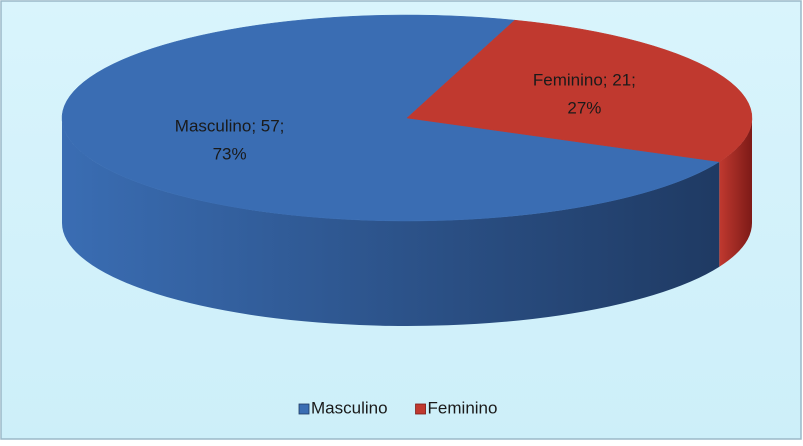 This screenshot has width=803, height=446. What do you see at coordinates (230, 153) in the screenshot?
I see `data-label: 73%` at bounding box center [230, 153].